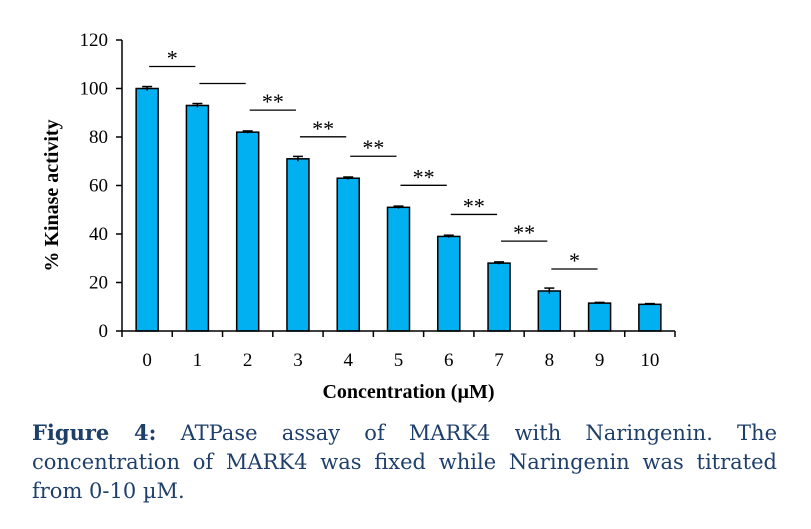  Describe the element at coordinates (98, 186) in the screenshot. I see `y-tick-label: 60` at that location.